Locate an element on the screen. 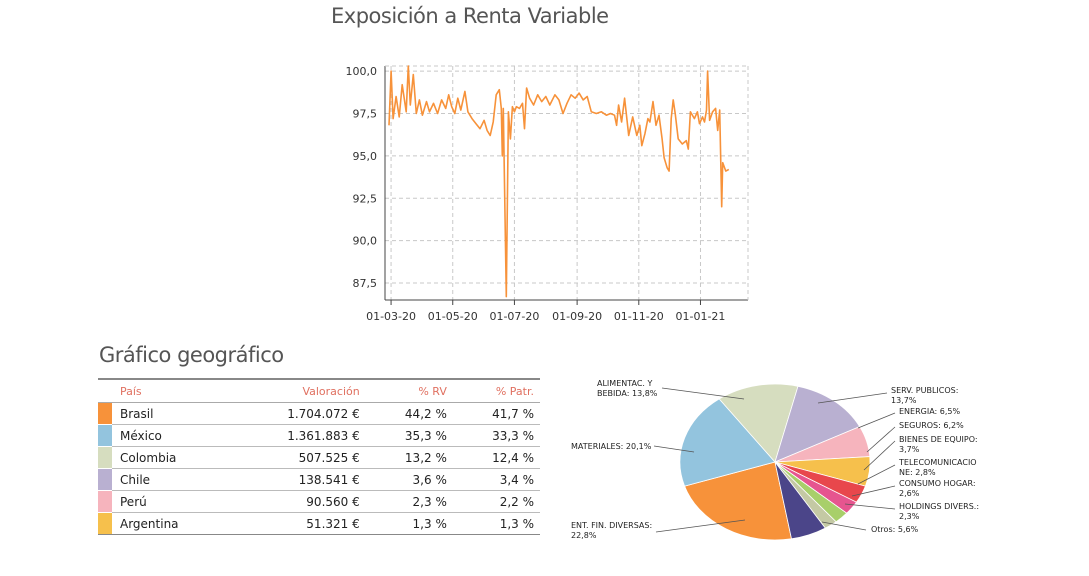  table-row: Colombia 507.525 €13,2 % 12,4 % is located at coordinates (319, 457).